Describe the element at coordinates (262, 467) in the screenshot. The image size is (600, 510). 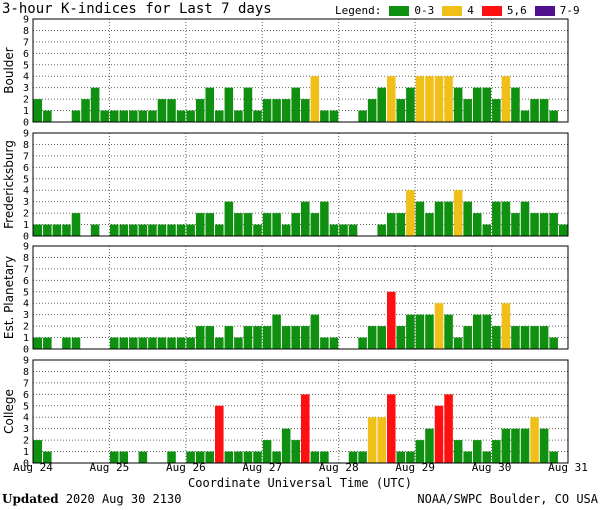
I see `x-tick-label: Aug 27` at that location.